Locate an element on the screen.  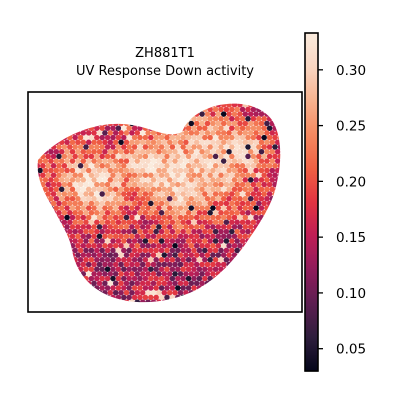
colorbar-tick-label: 0.20 is located at coordinates (351, 182).